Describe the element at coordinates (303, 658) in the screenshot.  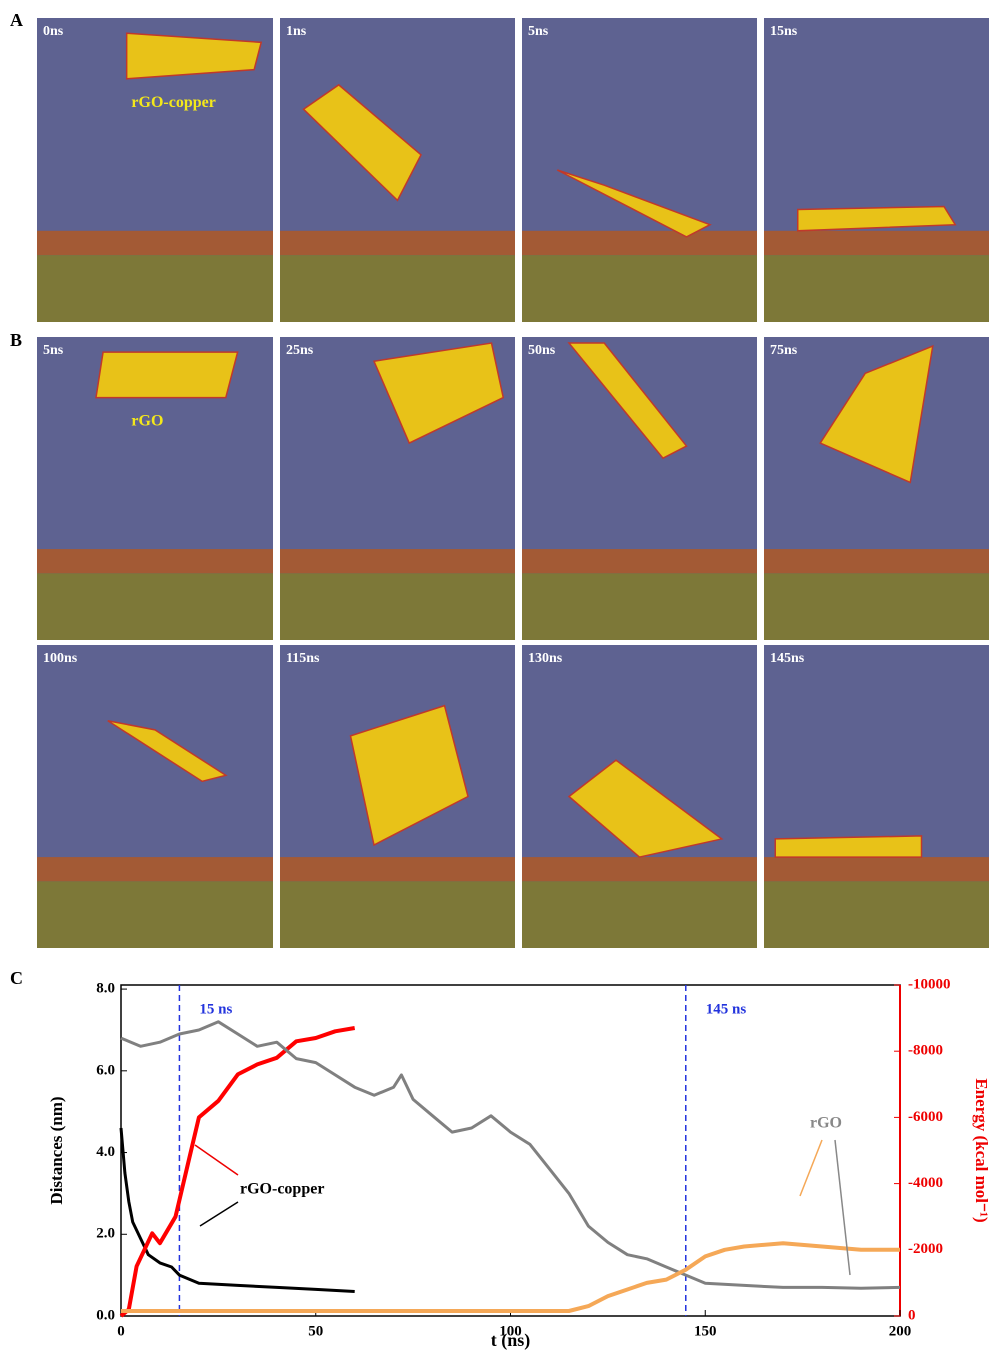
I see `time-label: 115ns` at that location.